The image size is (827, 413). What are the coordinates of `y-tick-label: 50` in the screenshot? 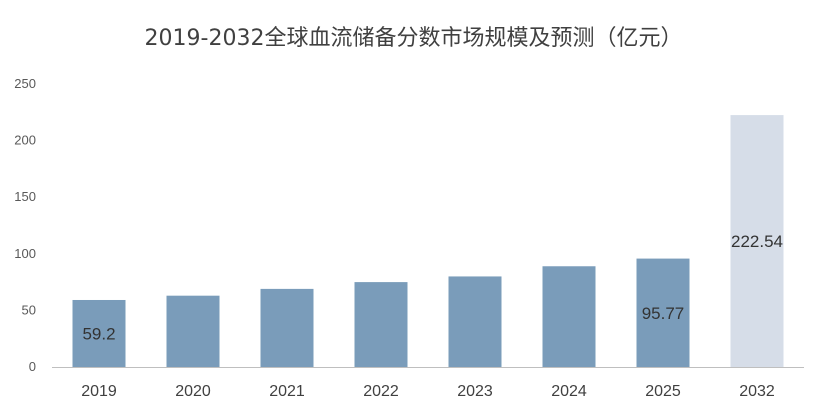 It's located at (29, 309).